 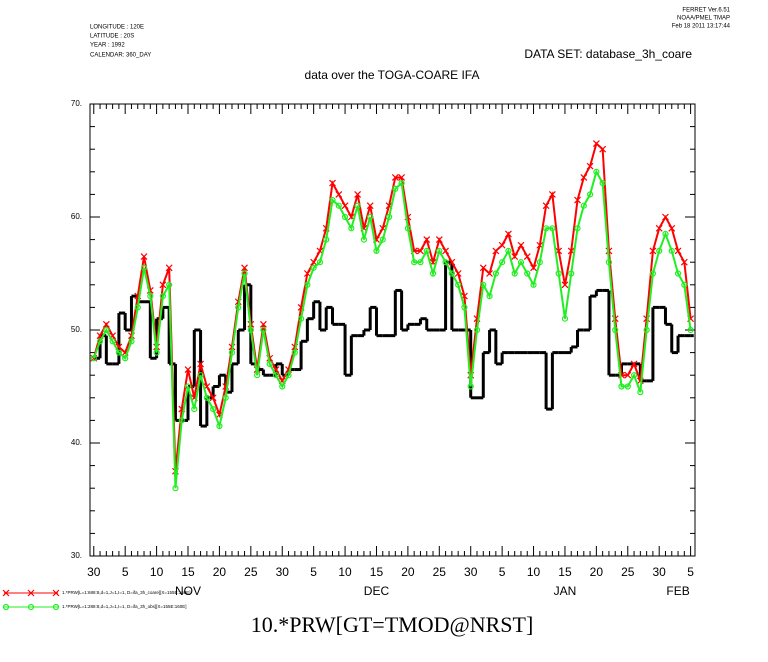 What do you see at coordinates (565, 591) in the screenshot?
I see `month-label: JAN` at bounding box center [565, 591].